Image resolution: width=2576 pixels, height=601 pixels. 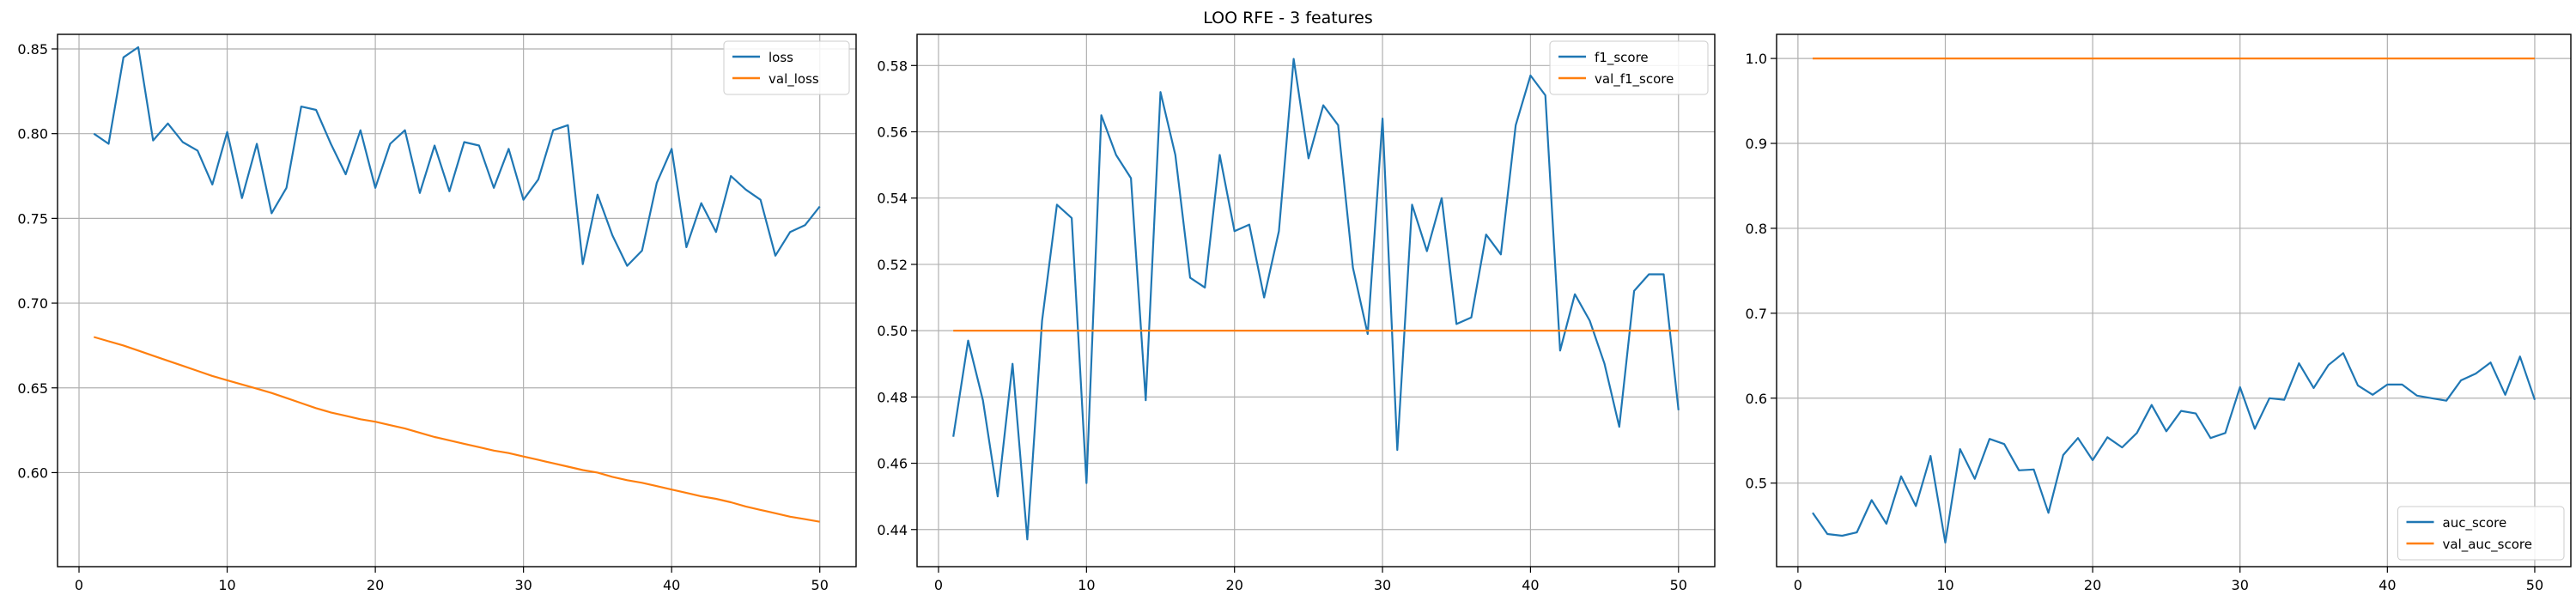 What do you see at coordinates (1756, 59) in the screenshot?
I see `y-tick-label: 1.0` at bounding box center [1756, 59].